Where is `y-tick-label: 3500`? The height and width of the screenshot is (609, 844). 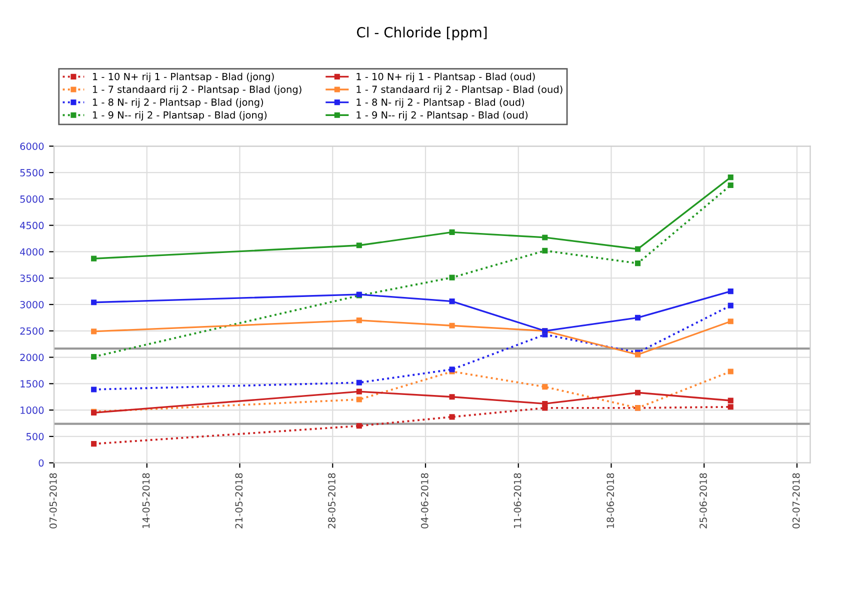
y-tick-label: 3500 is located at coordinates (32, 278).